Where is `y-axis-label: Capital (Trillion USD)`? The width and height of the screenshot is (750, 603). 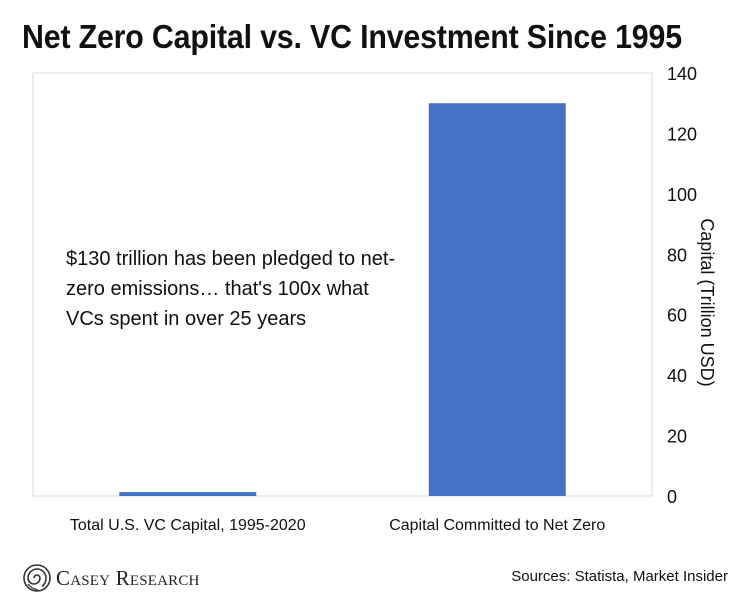
y-axis-label: Capital (Trillion USD) is located at coordinates (707, 302).